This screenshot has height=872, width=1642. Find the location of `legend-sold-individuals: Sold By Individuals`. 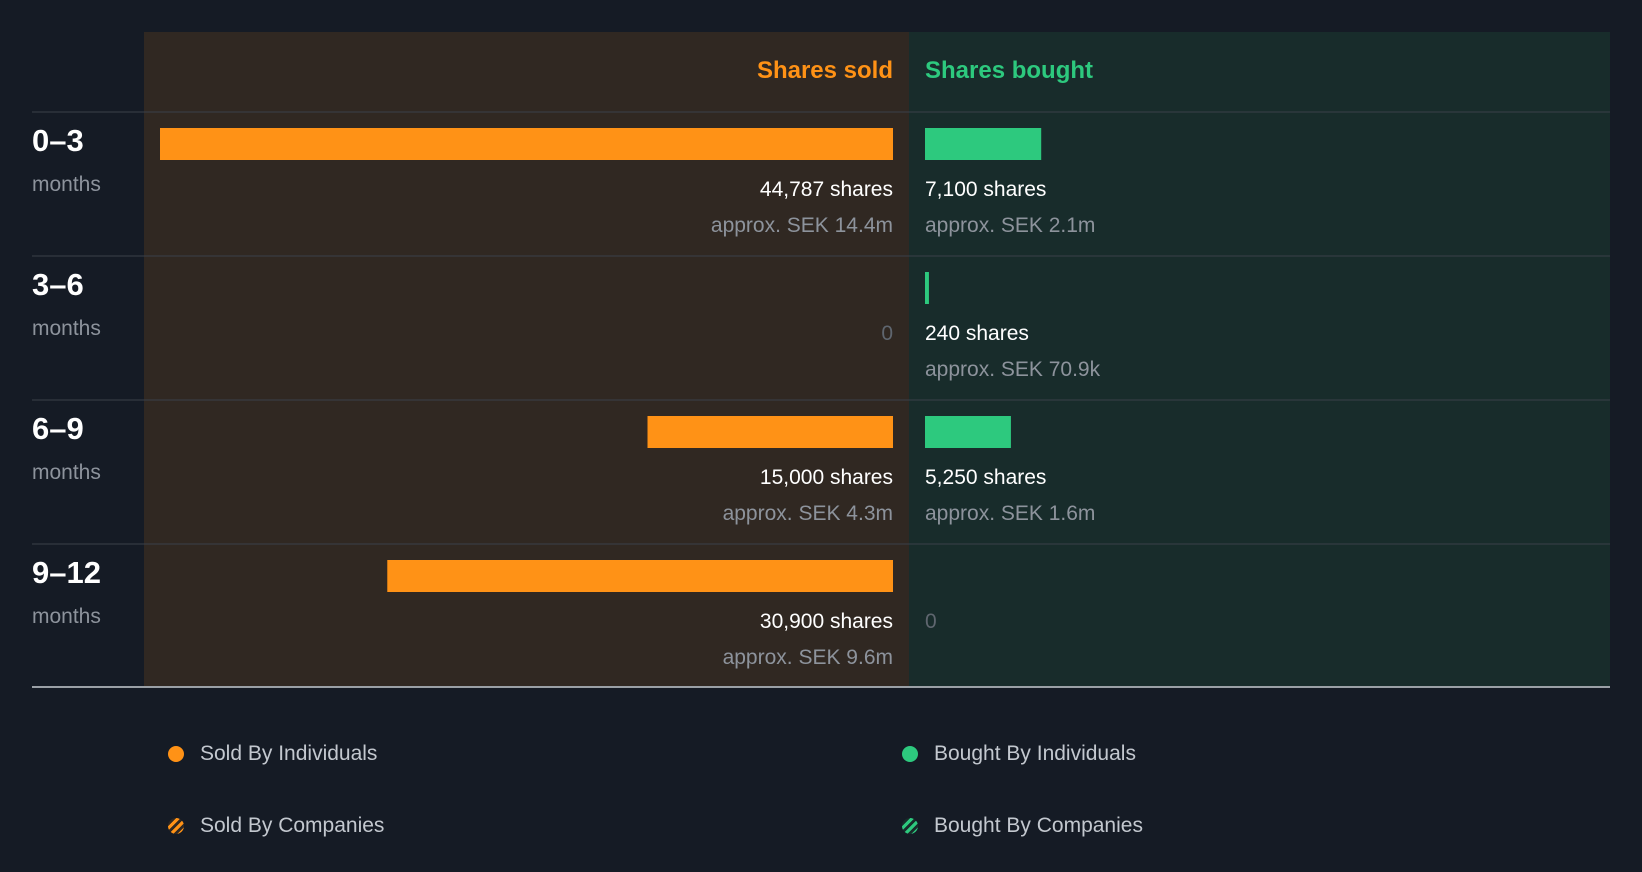

legend-sold-individuals: Sold By Individuals is located at coordinates (272, 754).